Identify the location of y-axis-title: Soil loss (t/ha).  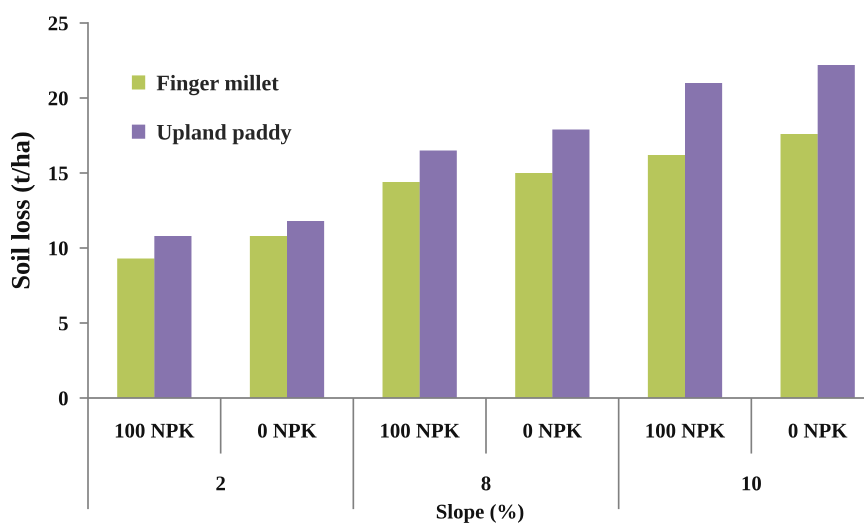
(23, 210).